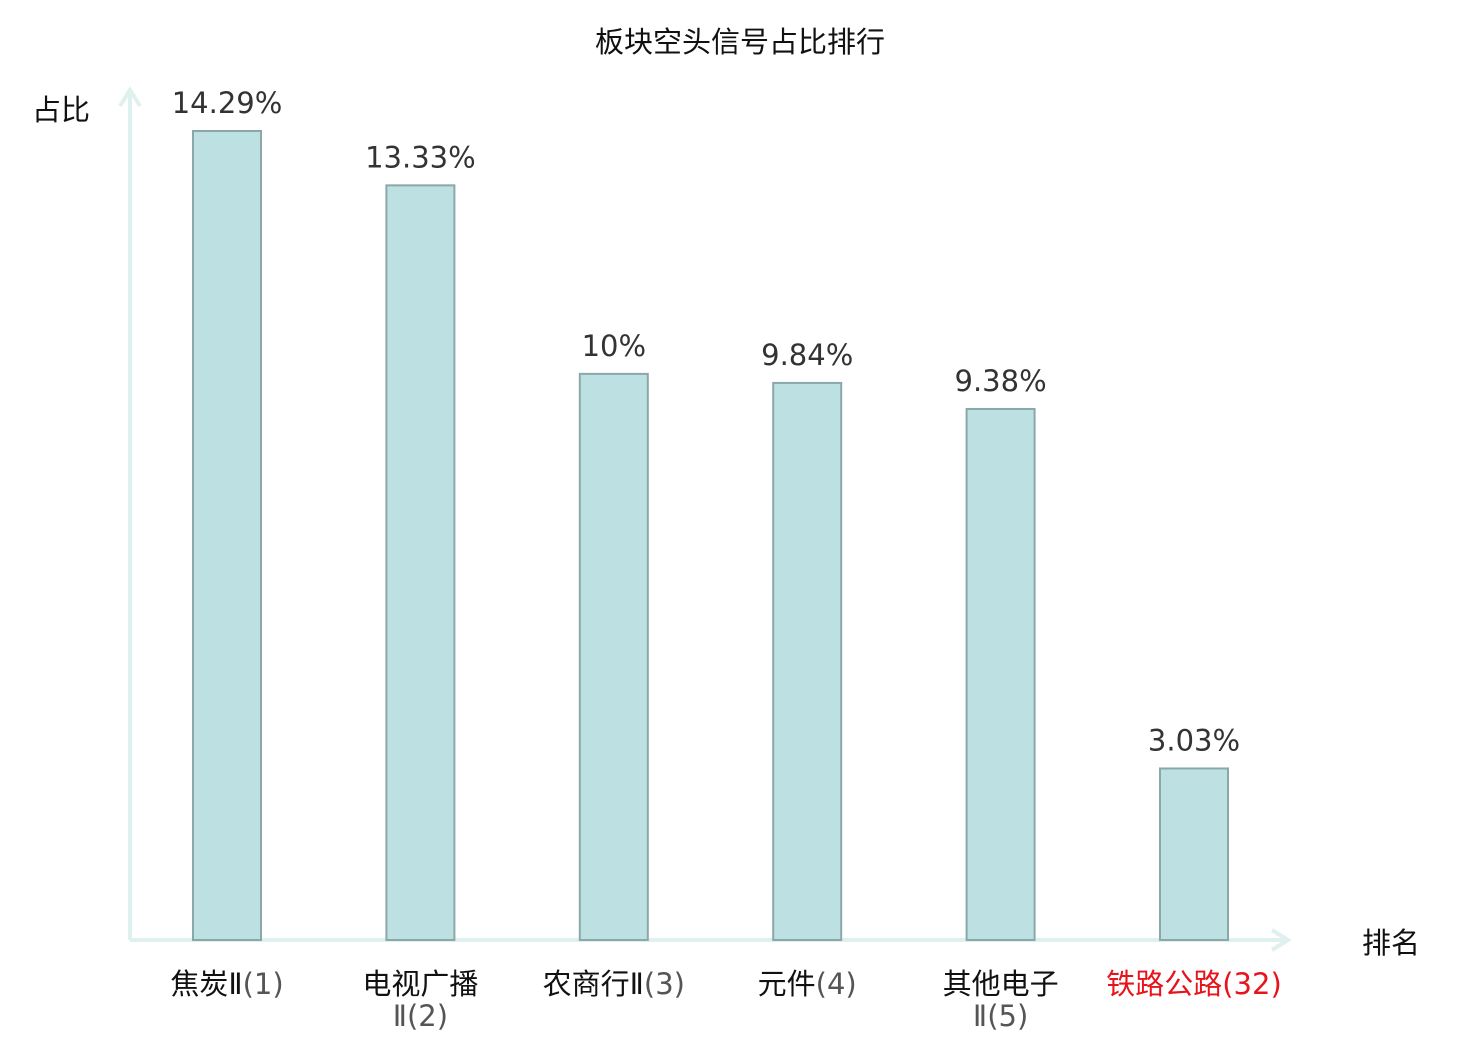 Image resolution: width=1480 pixels, height=1044 pixels. I want to click on category-label-5-line2: Ⅱ(5), so click(1000, 1016).